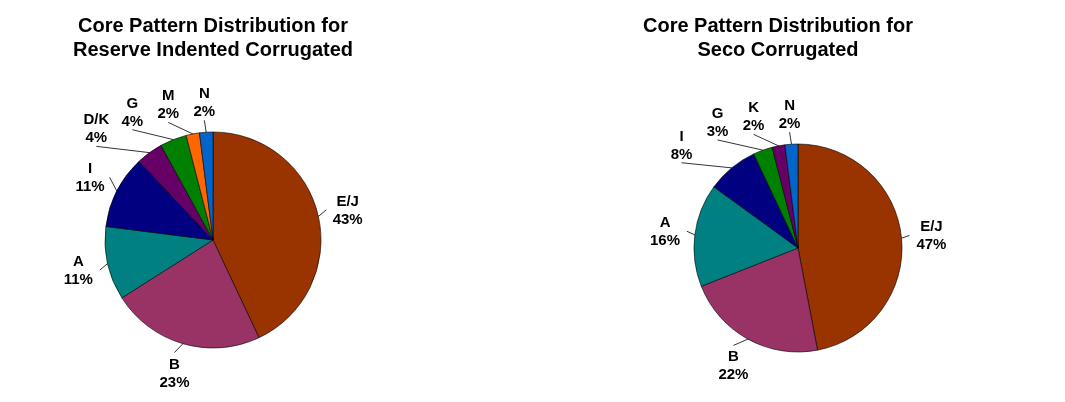  I want to click on data-label: 22%, so click(733, 374).